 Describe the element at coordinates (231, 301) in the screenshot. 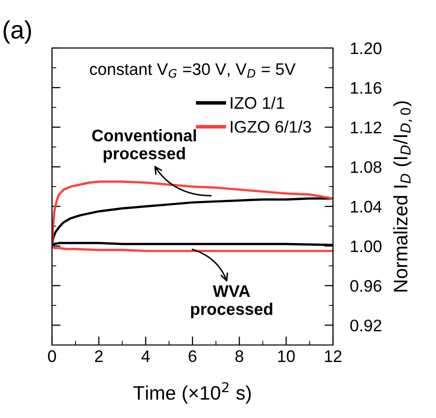

I see `annotation: WVA processed` at that location.